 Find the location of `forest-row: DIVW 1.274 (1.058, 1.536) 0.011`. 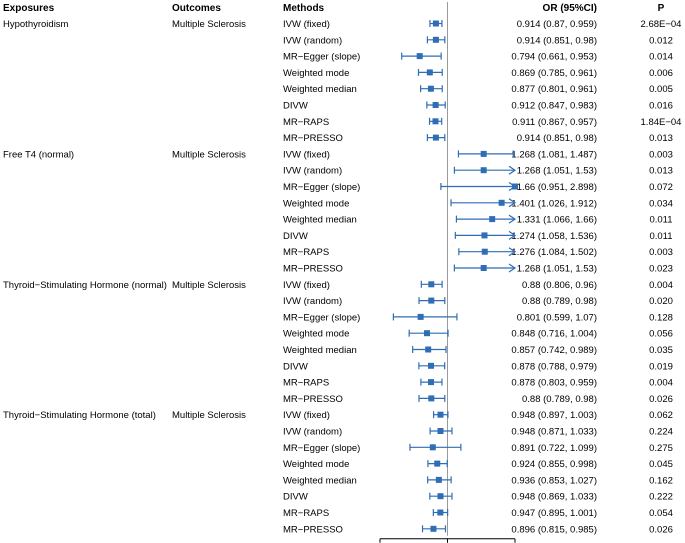

forest-row: DIVW 1.274 (1.058, 1.536) 0.011 is located at coordinates (478, 236).